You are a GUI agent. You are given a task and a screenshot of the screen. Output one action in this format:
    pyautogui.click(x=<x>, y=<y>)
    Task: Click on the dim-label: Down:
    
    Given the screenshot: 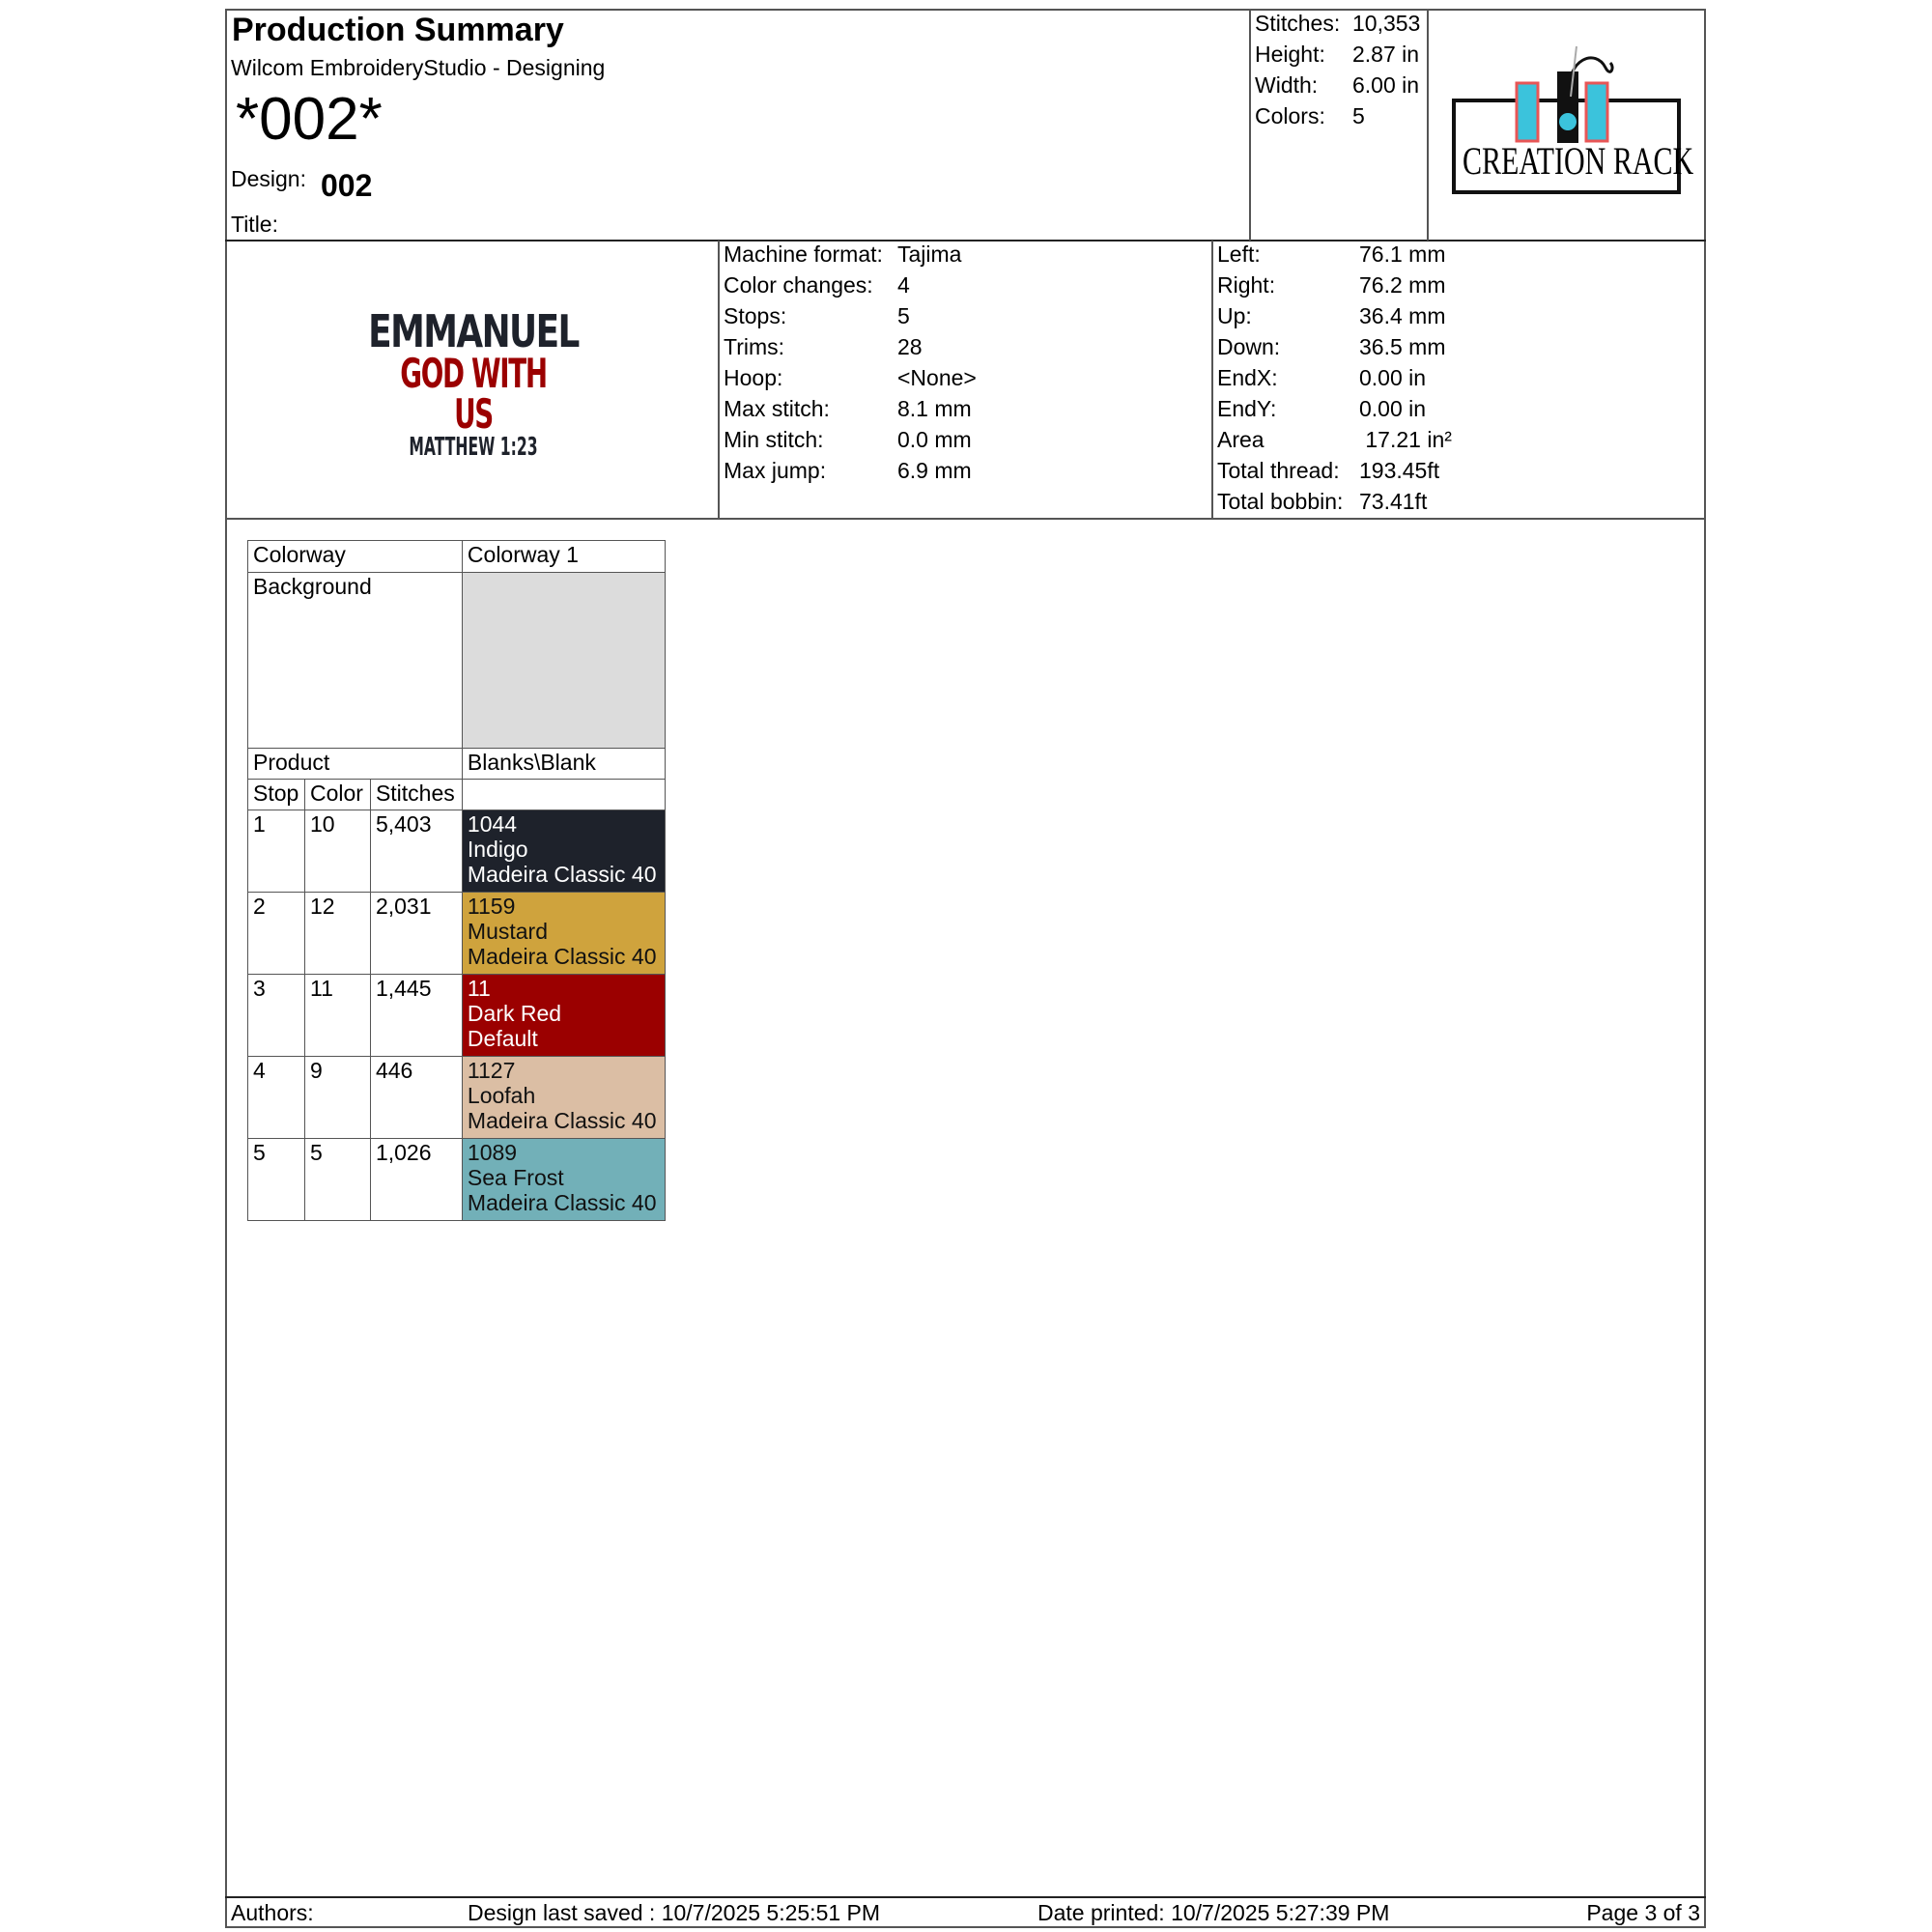 What is the action you would take?
    pyautogui.click(x=1249, y=346)
    